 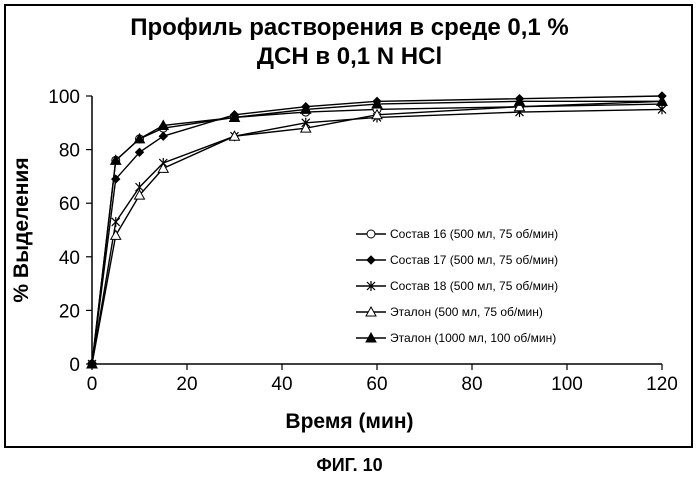 I want to click on y-tick-label: 100, so click(x=64, y=97).